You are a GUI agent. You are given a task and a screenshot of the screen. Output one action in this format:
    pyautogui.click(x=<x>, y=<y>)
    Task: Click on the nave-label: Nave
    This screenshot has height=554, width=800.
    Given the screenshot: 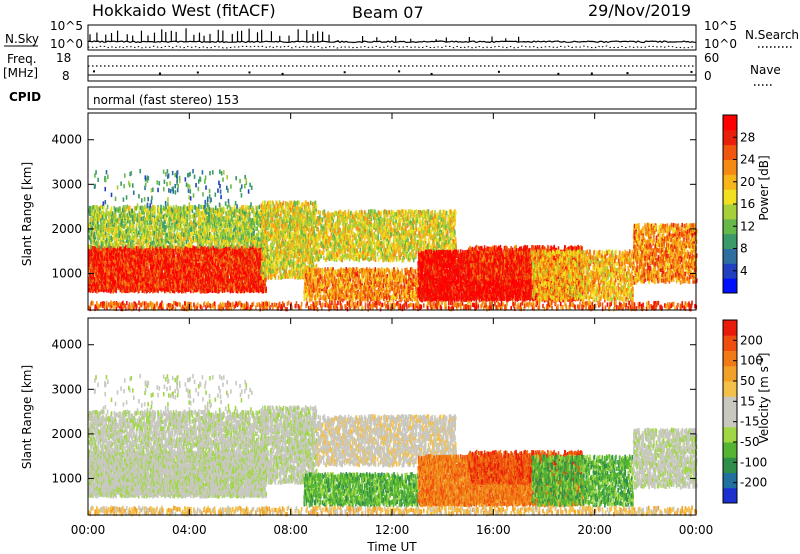 What is the action you would take?
    pyautogui.click(x=765, y=70)
    